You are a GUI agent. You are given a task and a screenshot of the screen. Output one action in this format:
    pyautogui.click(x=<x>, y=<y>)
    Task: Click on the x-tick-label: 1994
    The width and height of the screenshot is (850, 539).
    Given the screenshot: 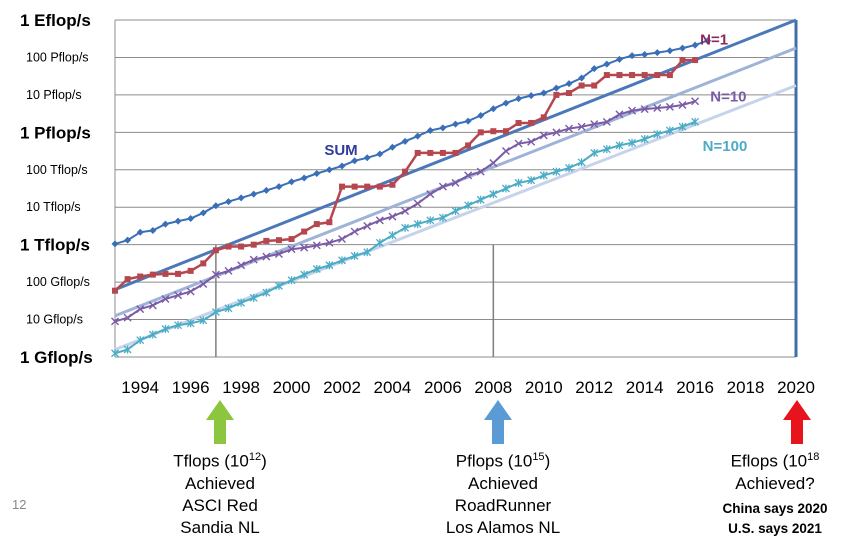 What is the action you would take?
    pyautogui.click(x=140, y=387)
    